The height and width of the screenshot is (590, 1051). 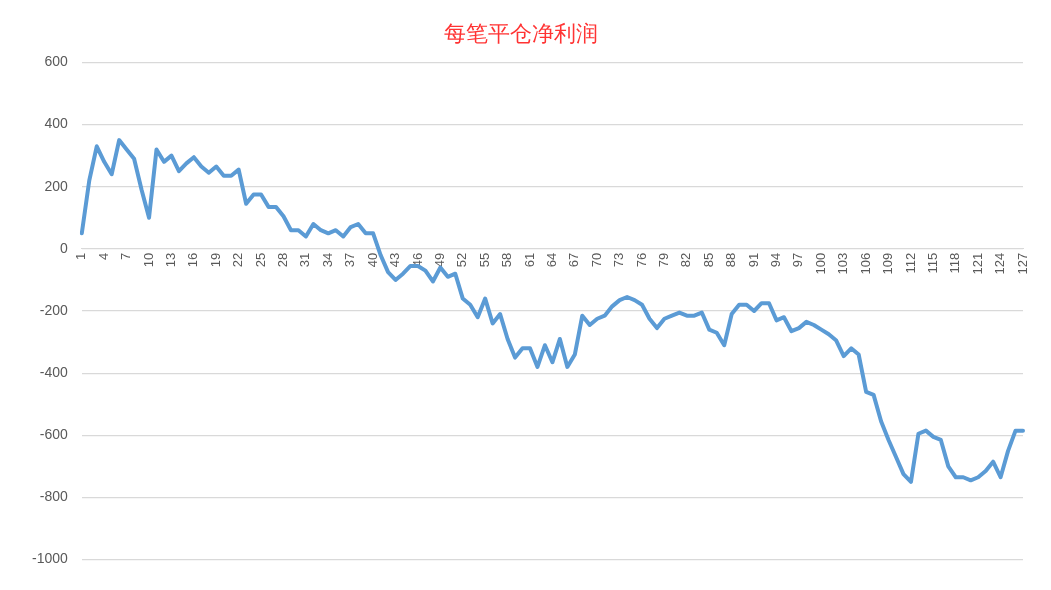 I want to click on x-tick-label: 94, so click(x=776, y=260).